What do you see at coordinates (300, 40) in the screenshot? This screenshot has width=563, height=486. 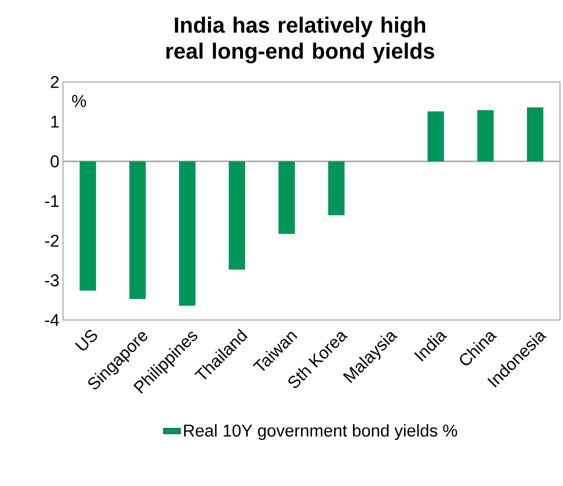 I see `chart-title: India has relatively high real long-end bond yields` at bounding box center [300, 40].